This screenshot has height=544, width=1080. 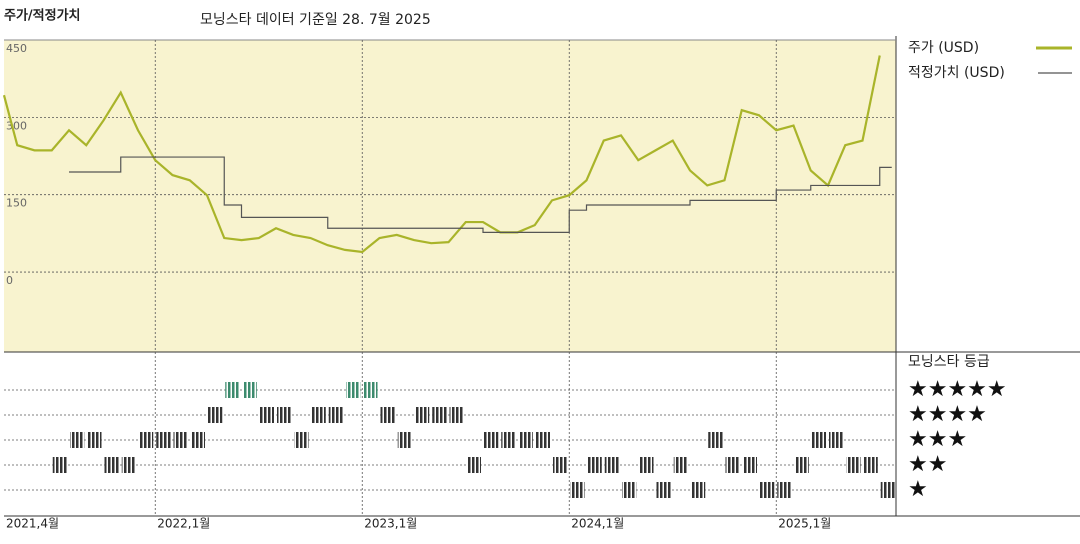 I want to click on rating-label: ★★★★, so click(x=947, y=414).